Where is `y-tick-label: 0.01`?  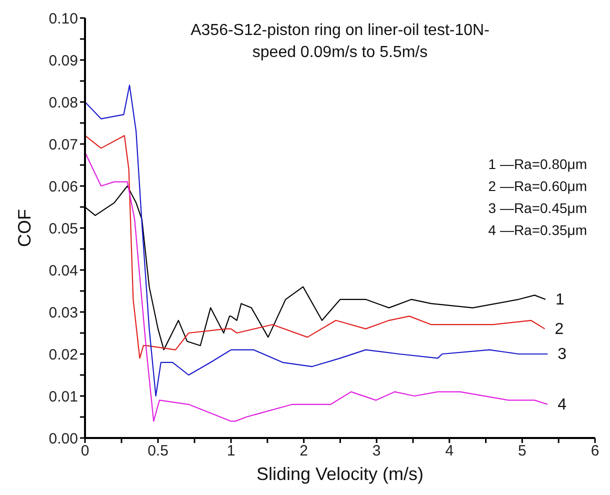
y-tick-label: 0.01 is located at coordinates (63, 397).